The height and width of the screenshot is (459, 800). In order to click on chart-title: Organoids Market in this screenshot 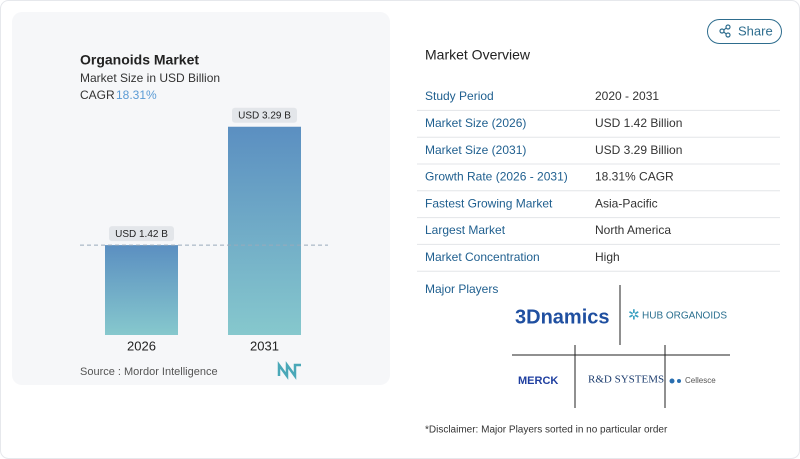, I will do `click(139, 60)`.